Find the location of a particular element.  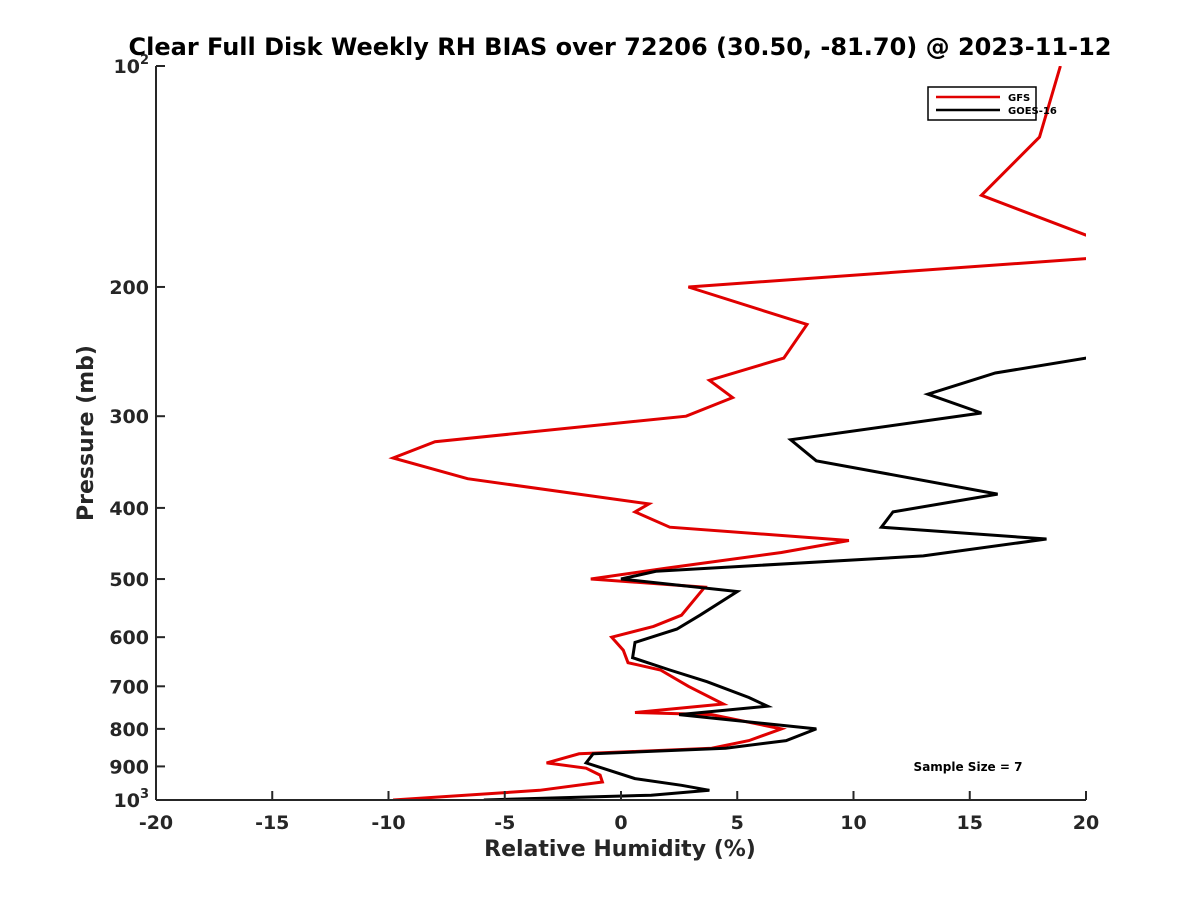

legend: GFS GOES-16 is located at coordinates (992, 103).